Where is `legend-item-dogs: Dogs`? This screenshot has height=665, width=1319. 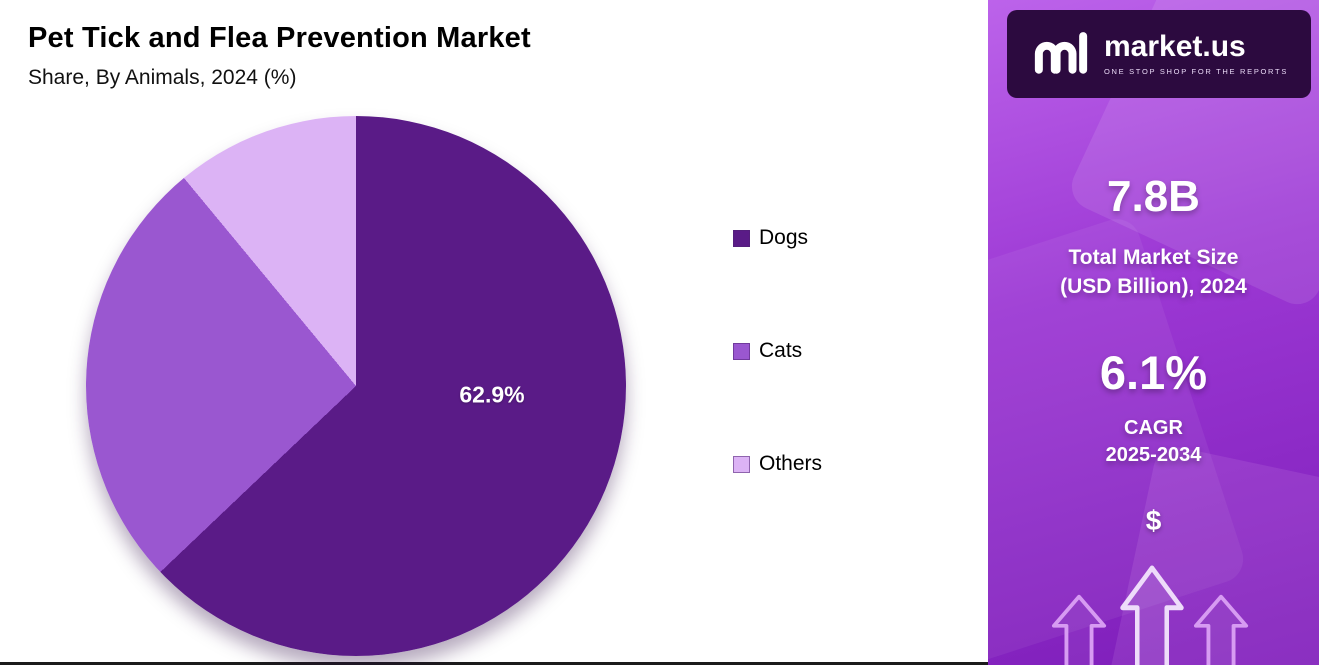
legend-item-dogs: Dogs is located at coordinates (777, 238).